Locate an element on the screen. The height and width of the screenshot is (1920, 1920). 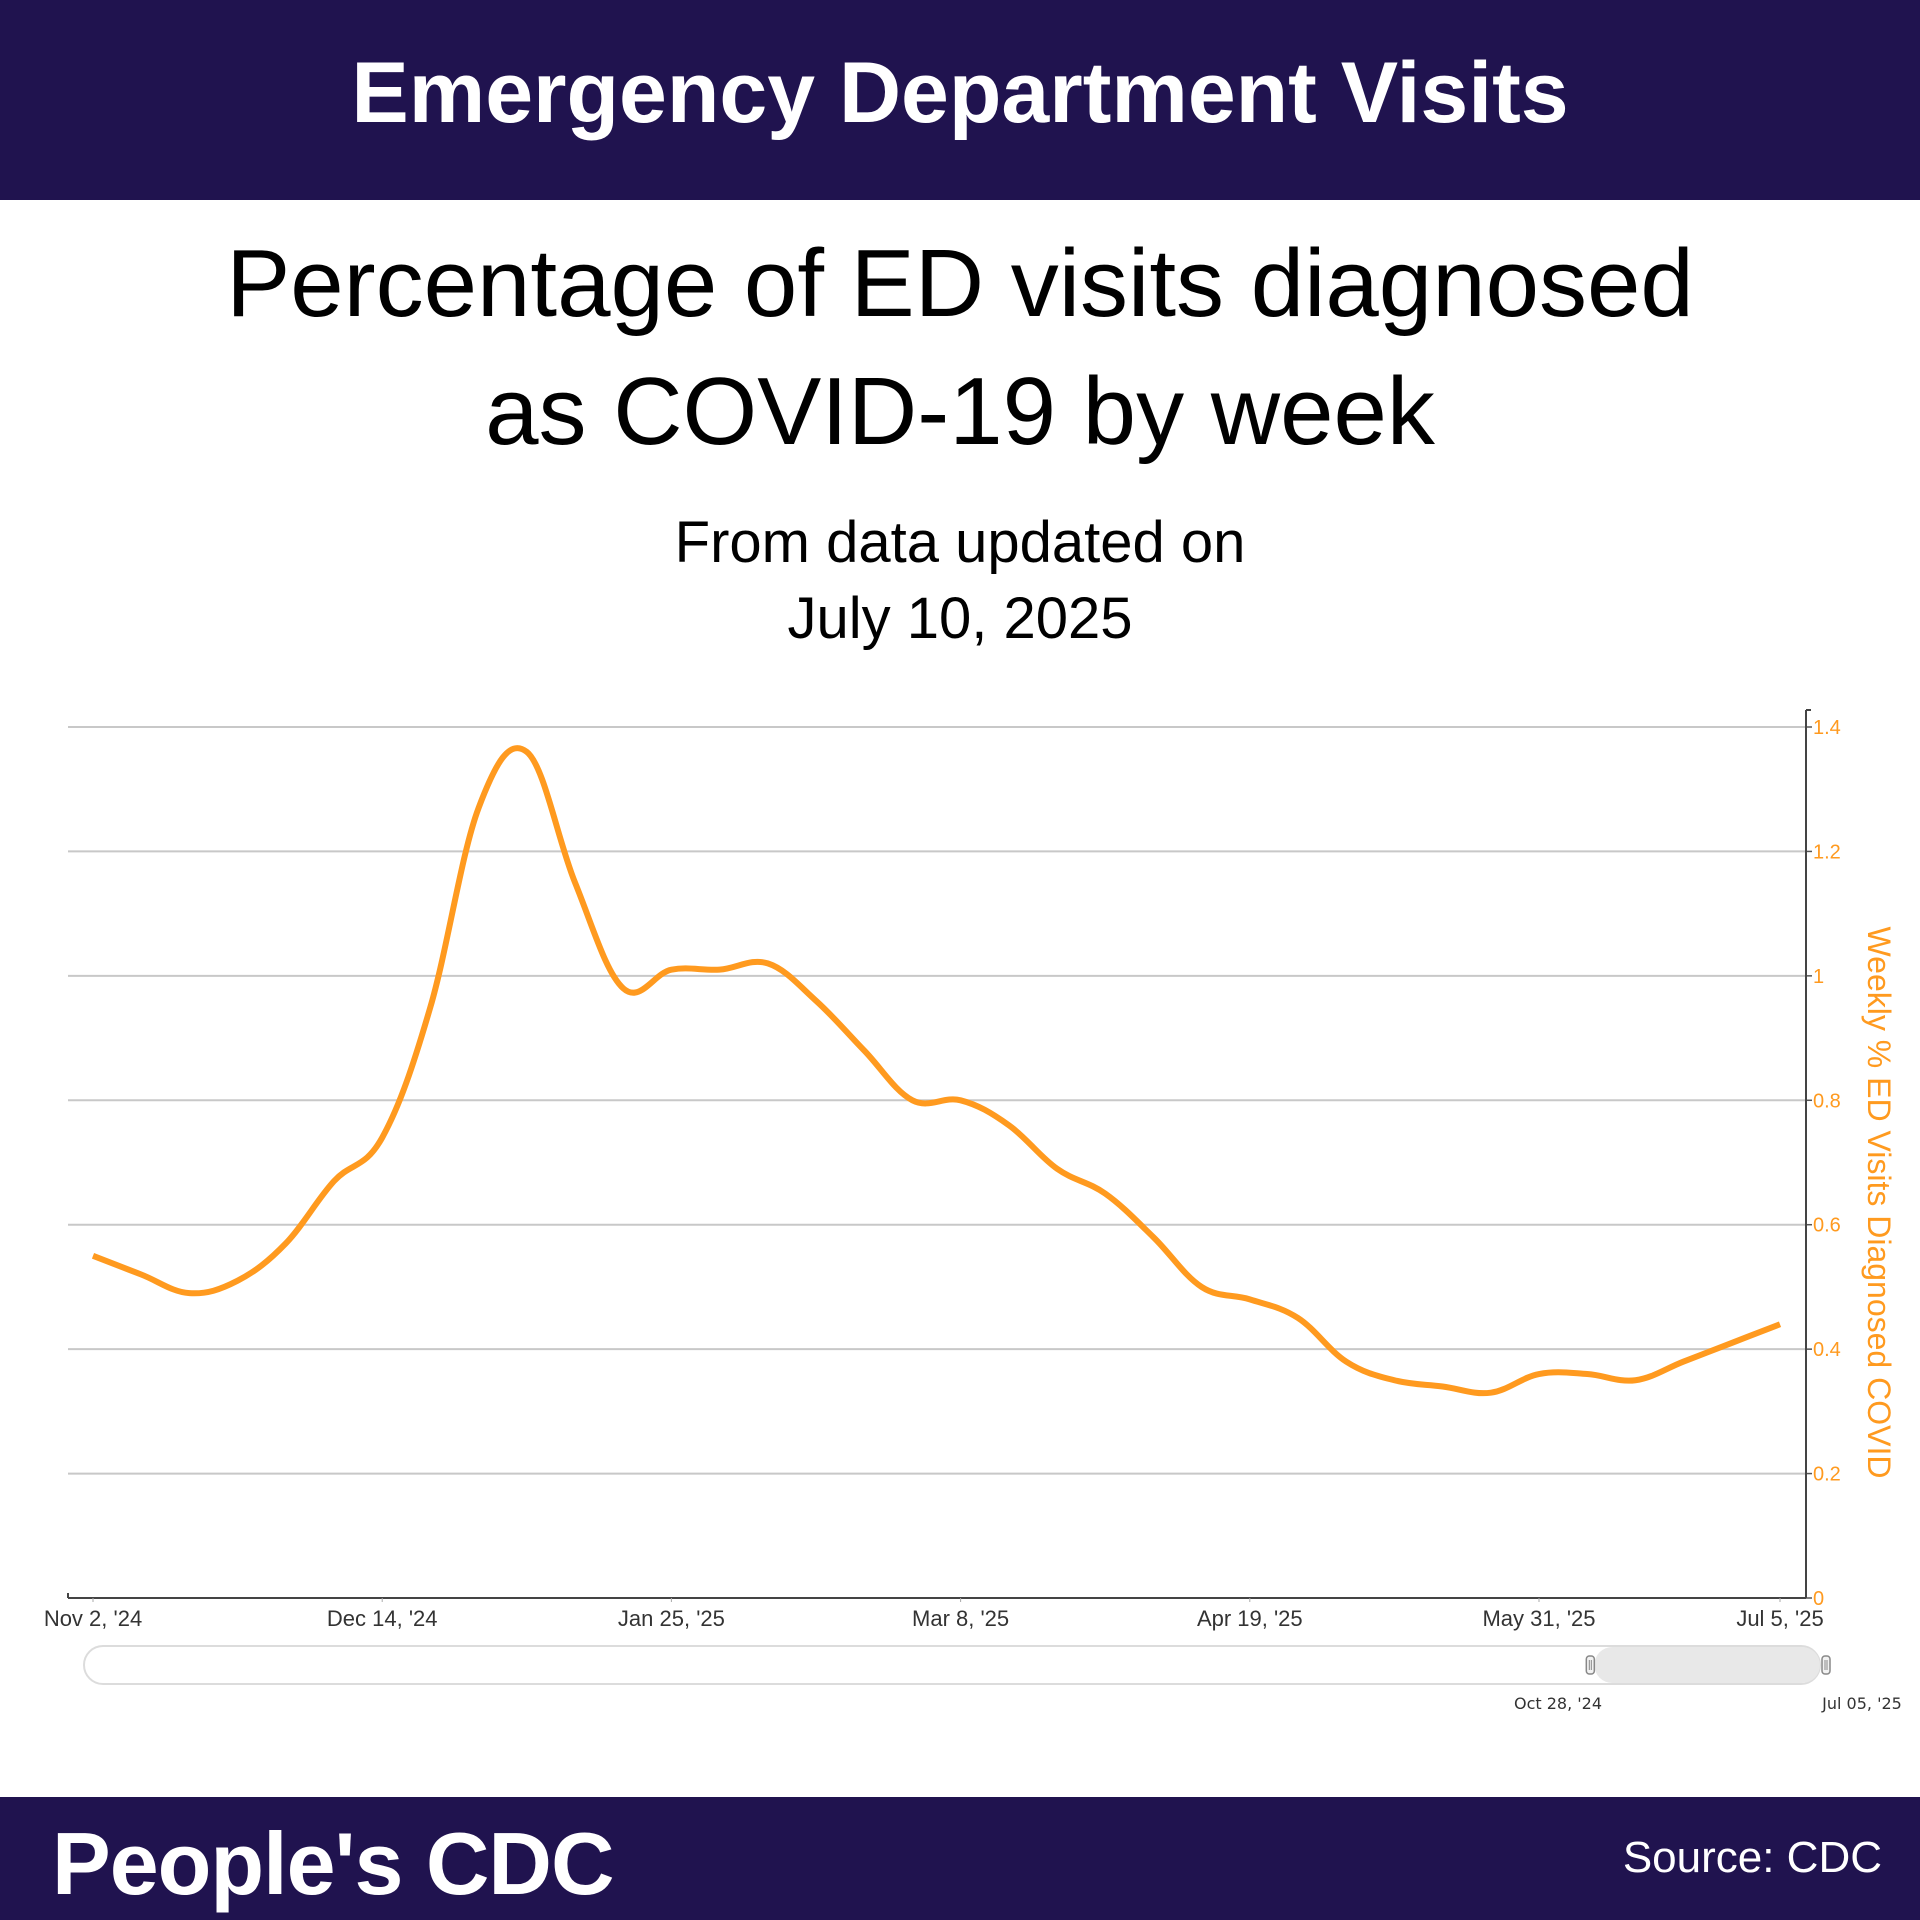
navigator-left-handle is located at coordinates (1590, 1665).